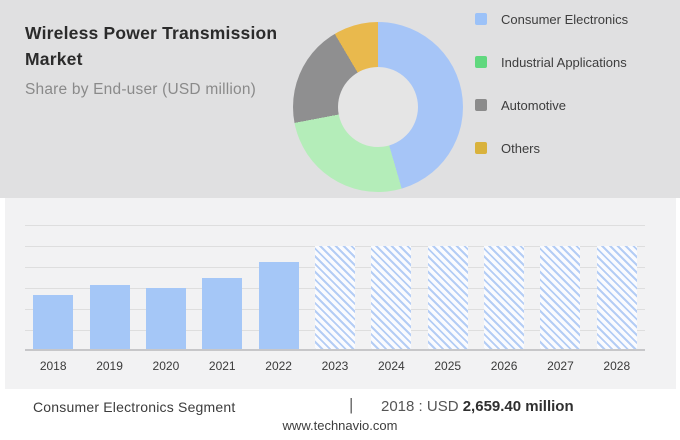 The height and width of the screenshot is (440, 680). What do you see at coordinates (534, 105) in the screenshot?
I see `legend-label: Automotive` at bounding box center [534, 105].